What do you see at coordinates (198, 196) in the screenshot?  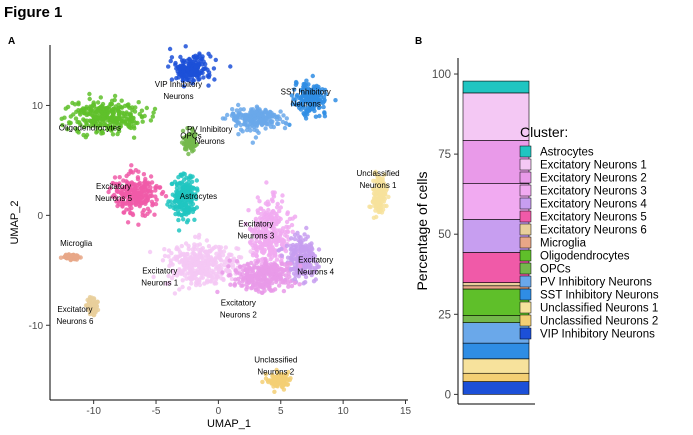 I see `cluster-label-line: Astrocytes` at bounding box center [198, 196].